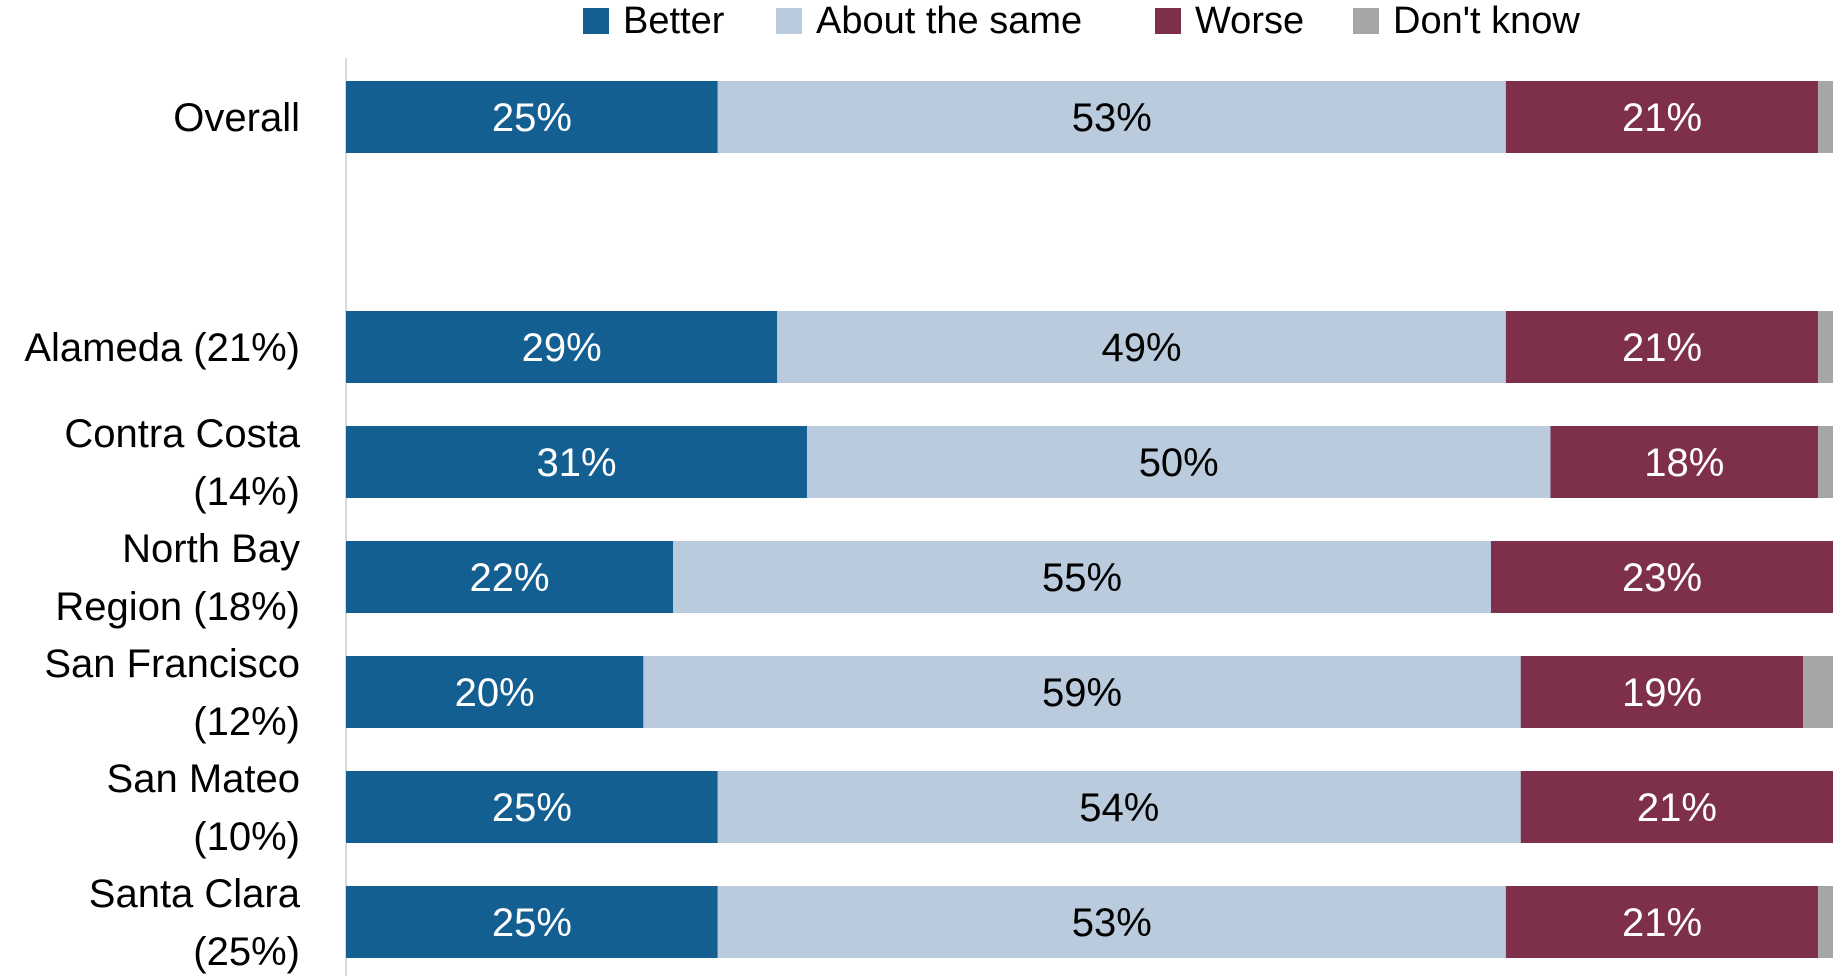  I want to click on bar-contra-costa-14-about-the-same, so click(1178, 462).